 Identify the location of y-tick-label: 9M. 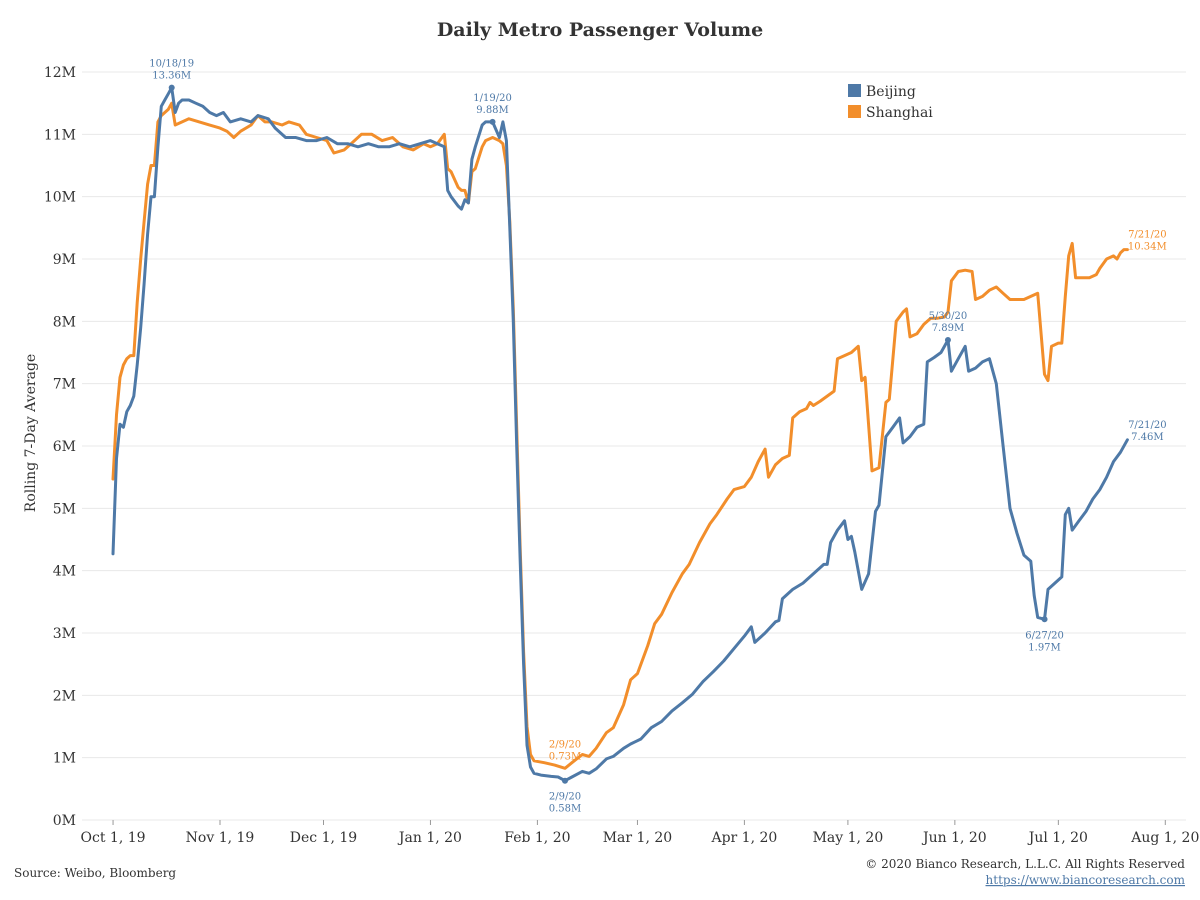
(64, 260).